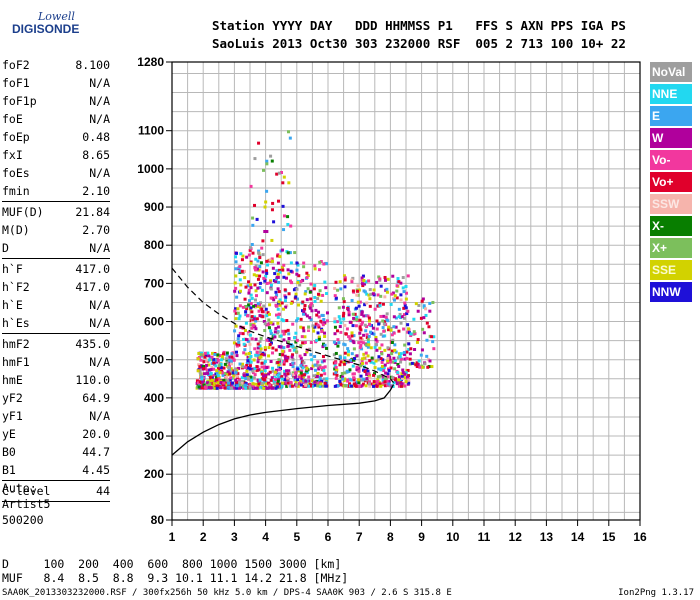 Image resolution: width=700 pixels, height=600 pixels. Describe the element at coordinates (96, 398) in the screenshot. I see `param-value: 64.9` at that location.